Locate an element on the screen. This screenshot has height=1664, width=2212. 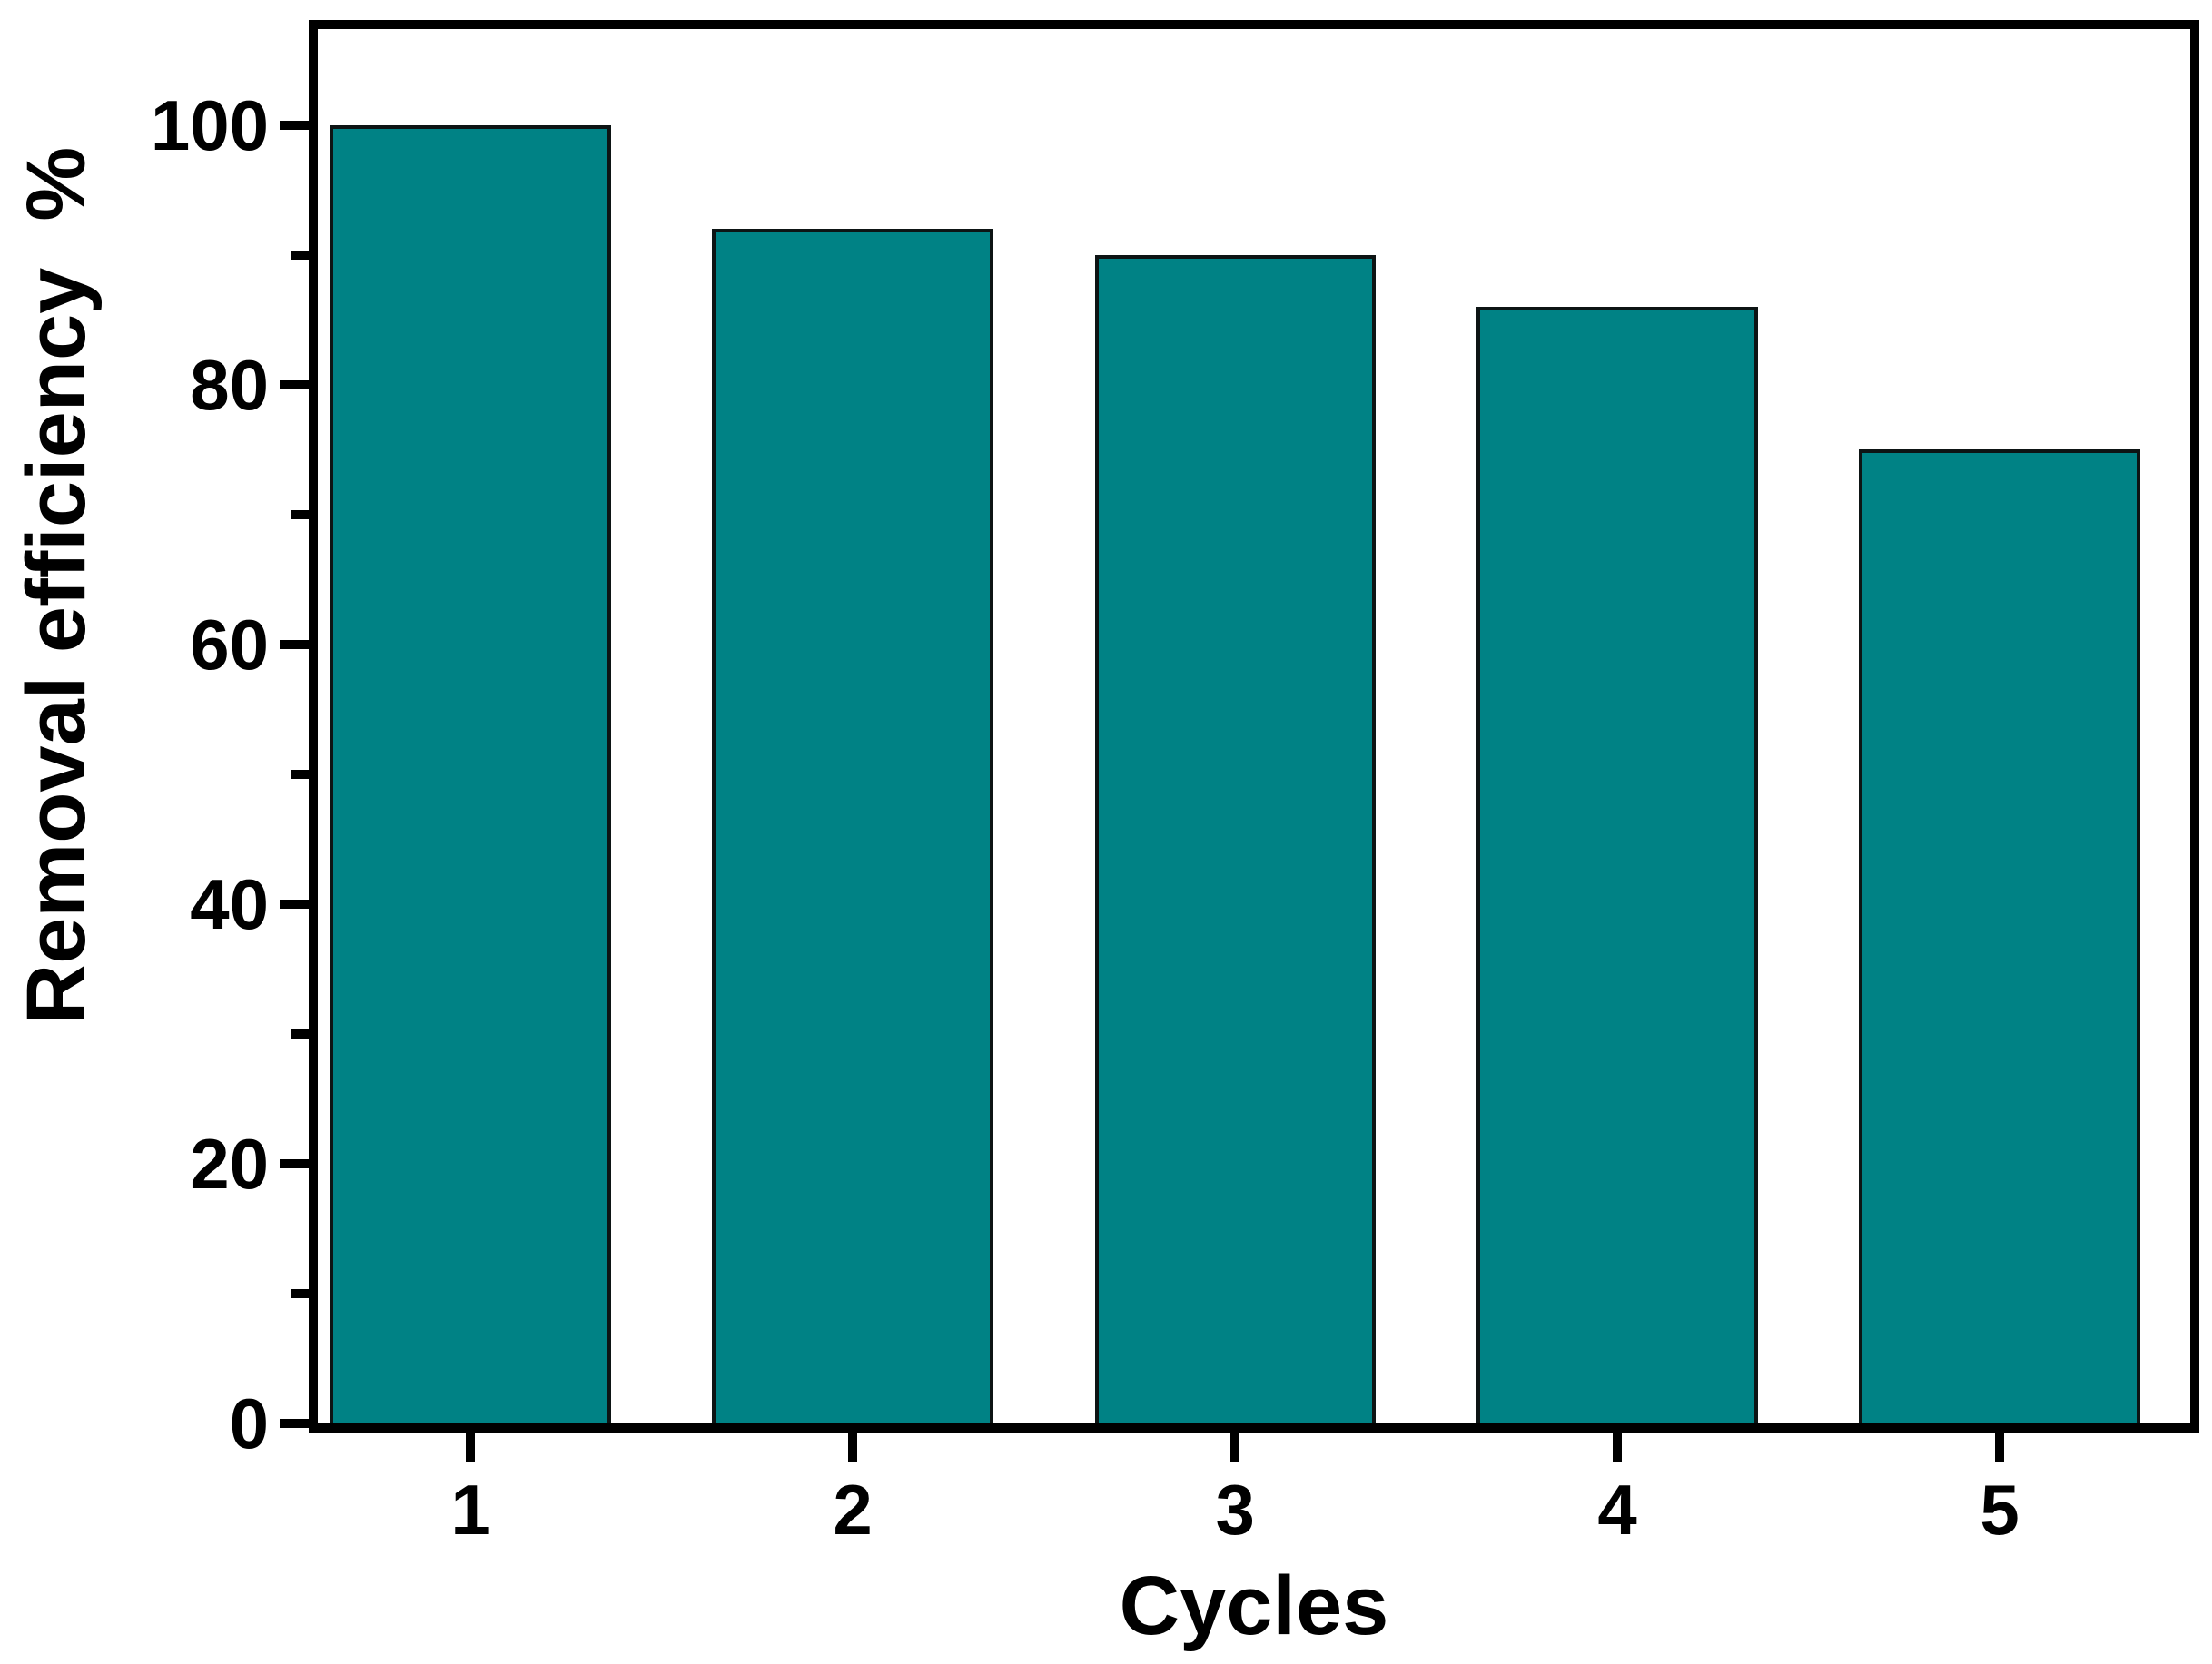
x-tick-label-5: 5 is located at coordinates (1999, 1510).